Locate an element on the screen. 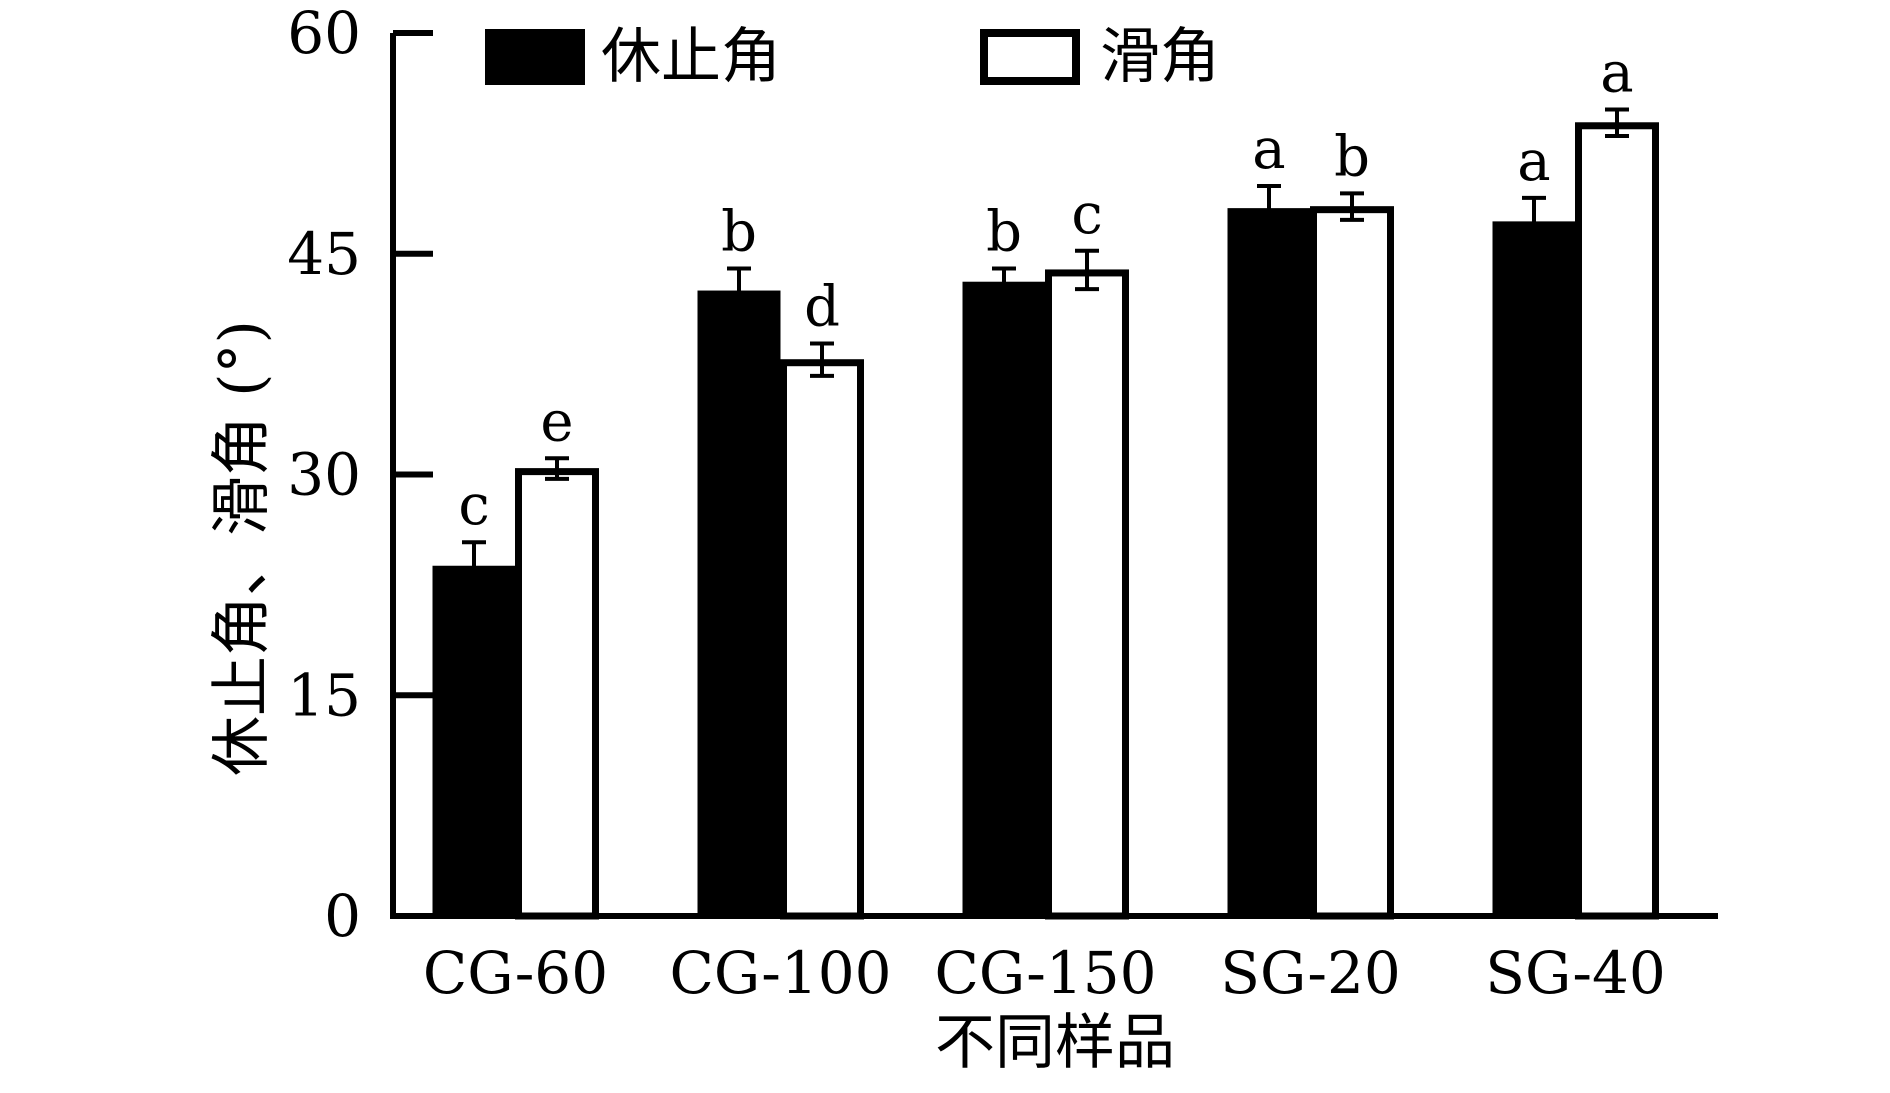  y-tick-label: 45 is located at coordinates (324, 254).